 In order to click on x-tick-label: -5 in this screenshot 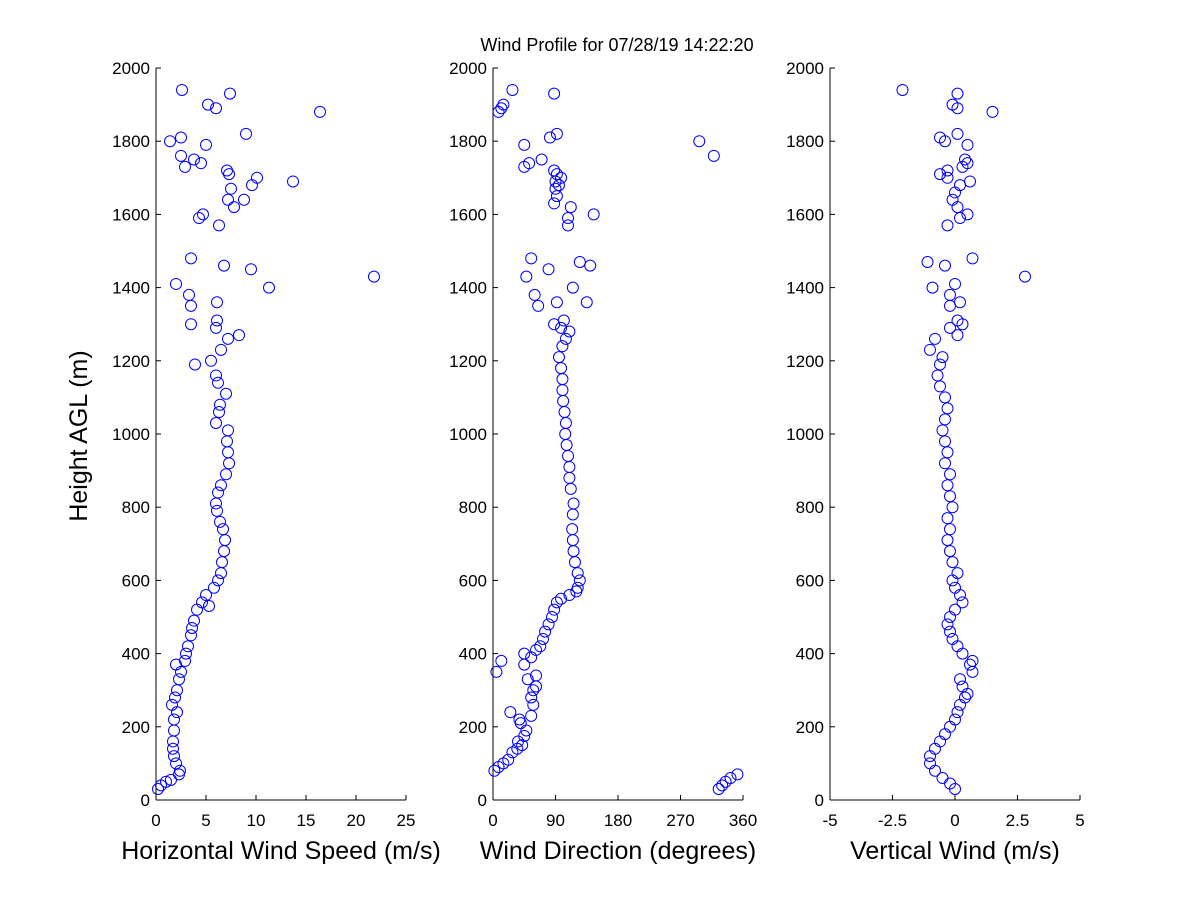, I will do `click(829, 820)`.